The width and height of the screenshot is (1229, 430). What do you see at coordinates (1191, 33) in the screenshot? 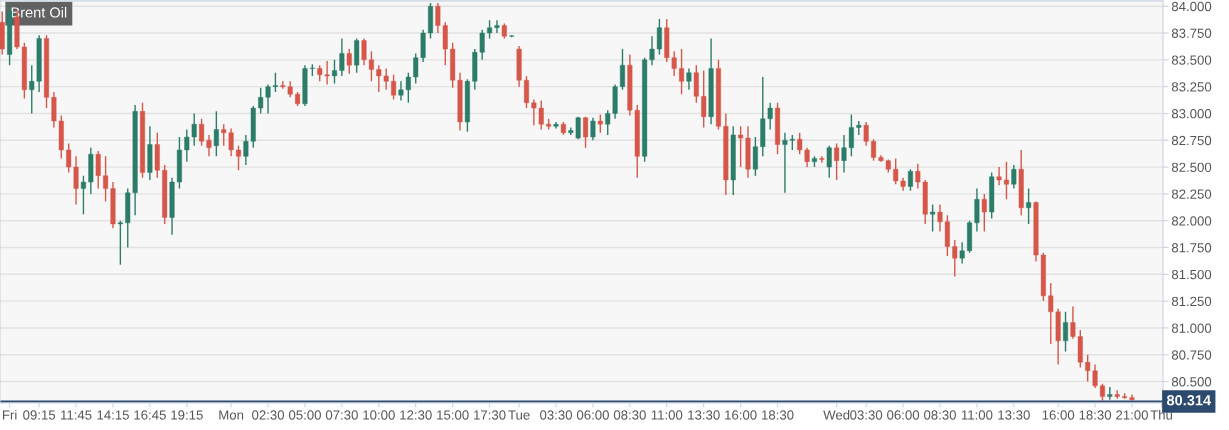
I see `y-tick-label: 83.750` at bounding box center [1191, 33].